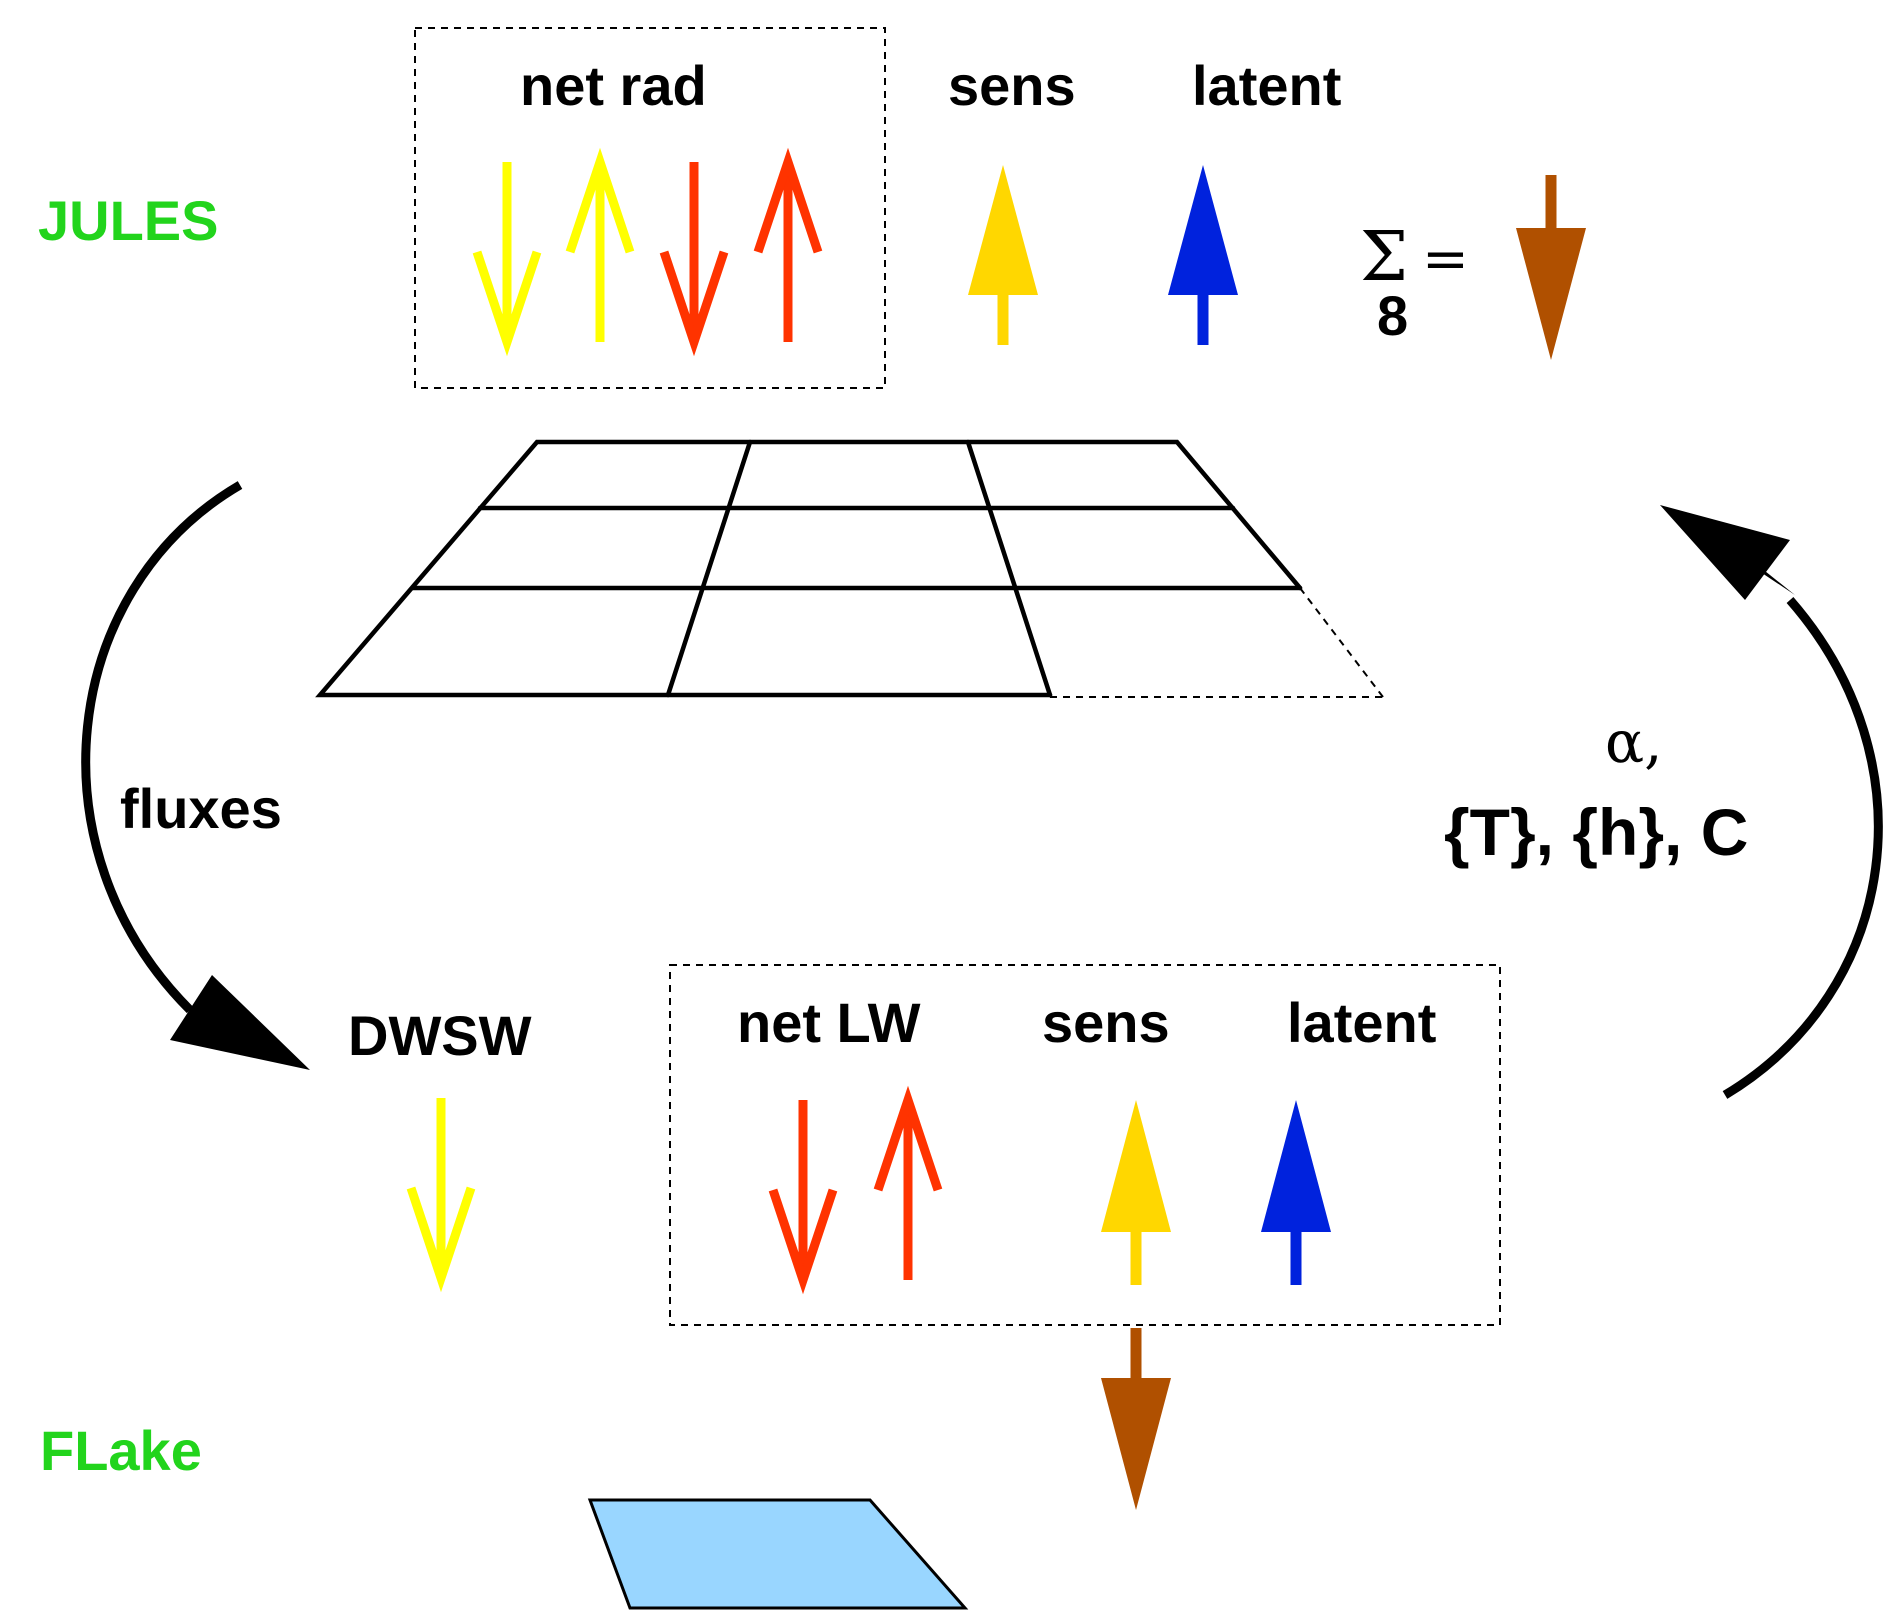 This screenshot has width=1893, height=1611. I want to click on flake-flux-box, so click(1085, 1145).